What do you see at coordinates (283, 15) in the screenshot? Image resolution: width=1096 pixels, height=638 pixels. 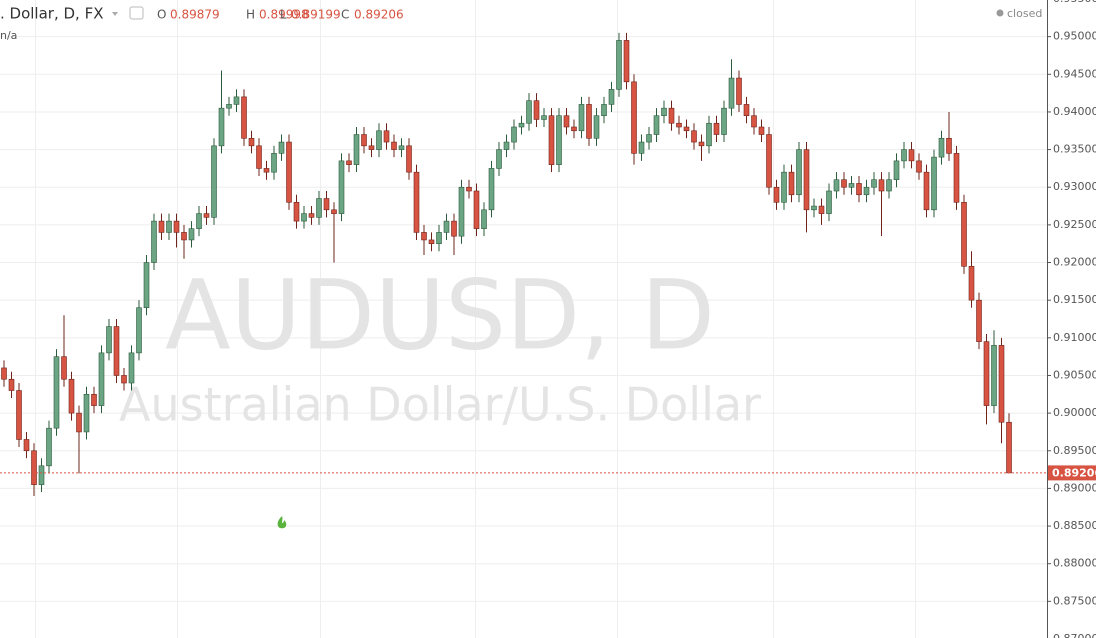 I see `ohlc-label: L` at bounding box center [283, 15].